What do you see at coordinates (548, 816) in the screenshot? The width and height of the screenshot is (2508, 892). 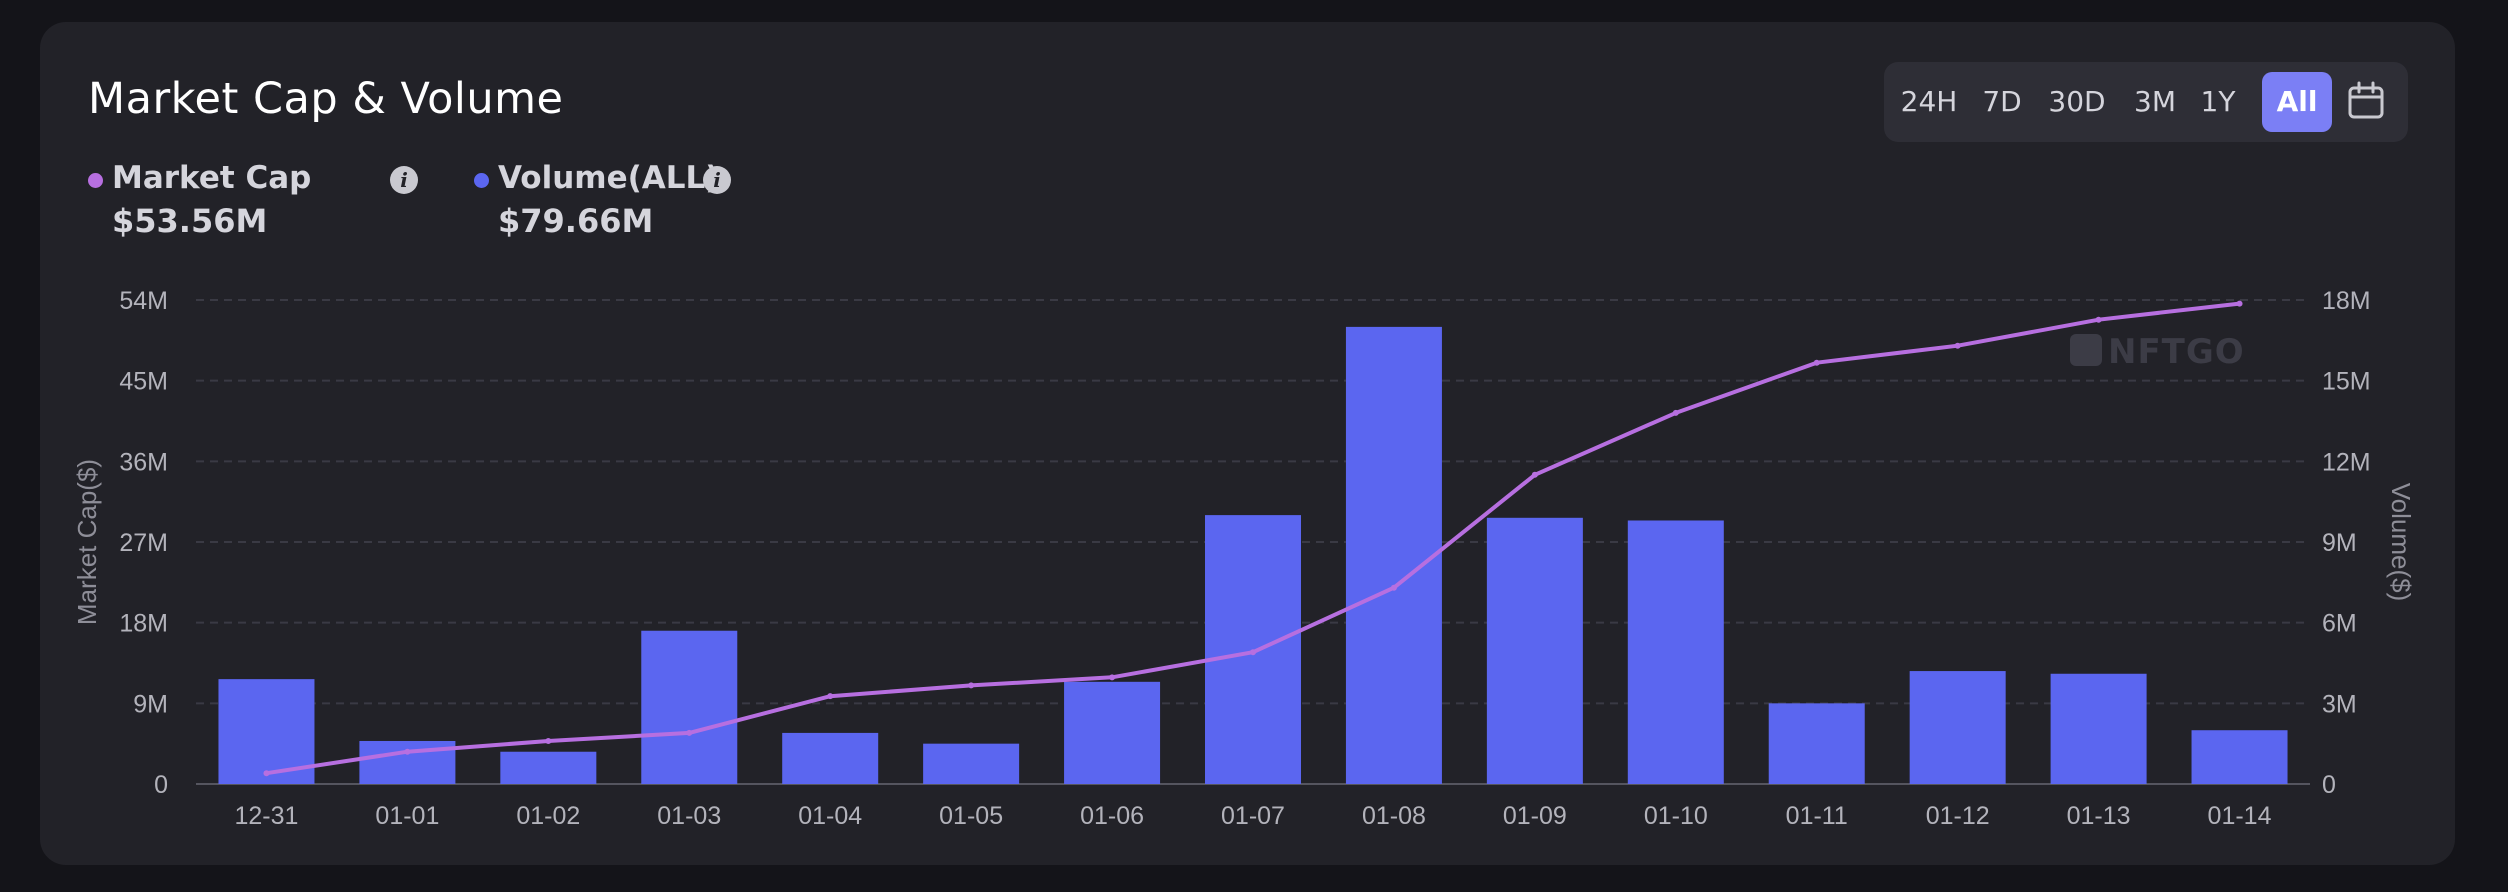 I see `x-tick-label: 01-02` at bounding box center [548, 816].